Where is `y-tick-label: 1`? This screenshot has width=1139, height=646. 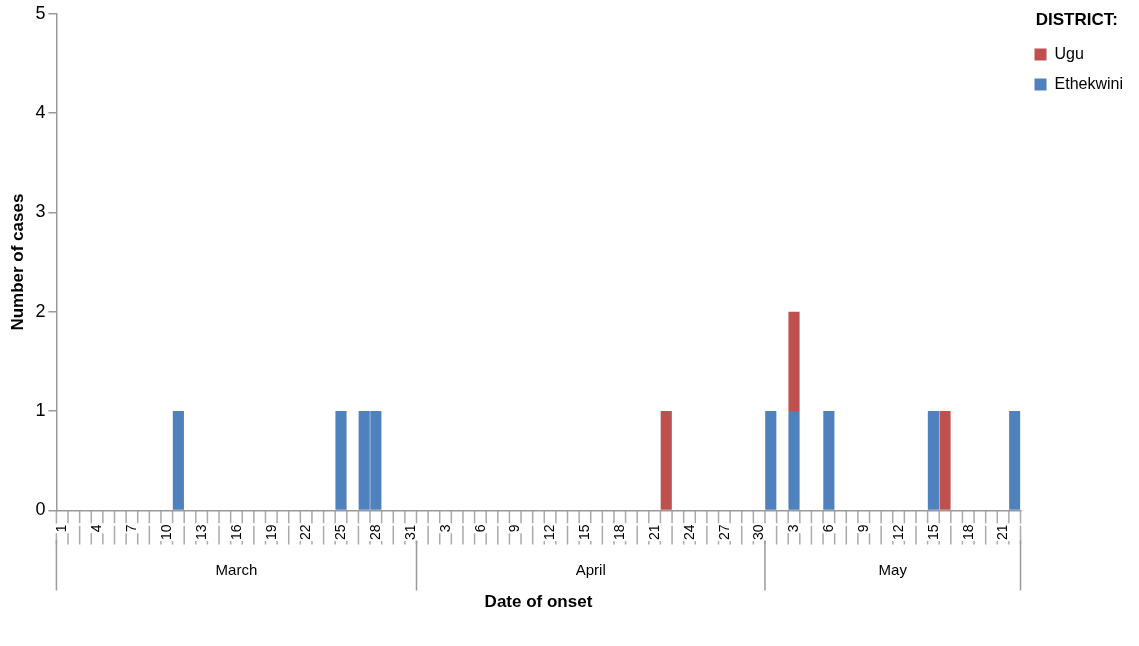 y-tick-label: 1 is located at coordinates (40, 410).